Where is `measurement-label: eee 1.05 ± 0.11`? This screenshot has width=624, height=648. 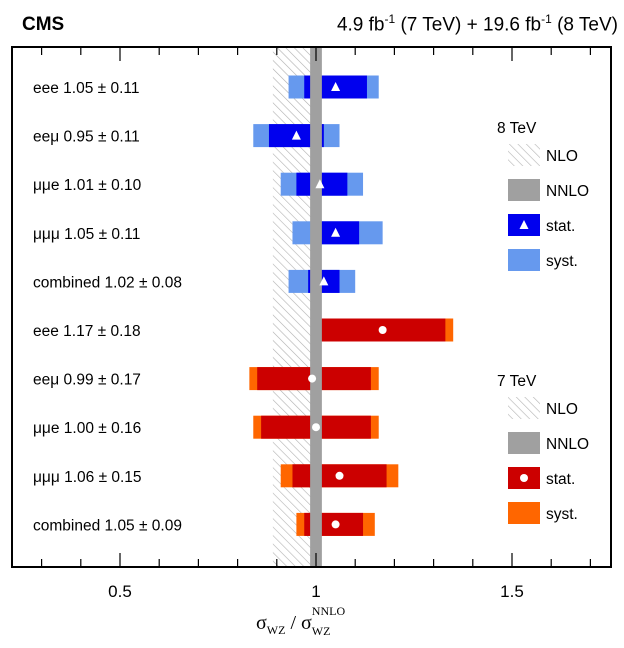
measurement-label: eee 1.05 ± 0.11 is located at coordinates (86, 88).